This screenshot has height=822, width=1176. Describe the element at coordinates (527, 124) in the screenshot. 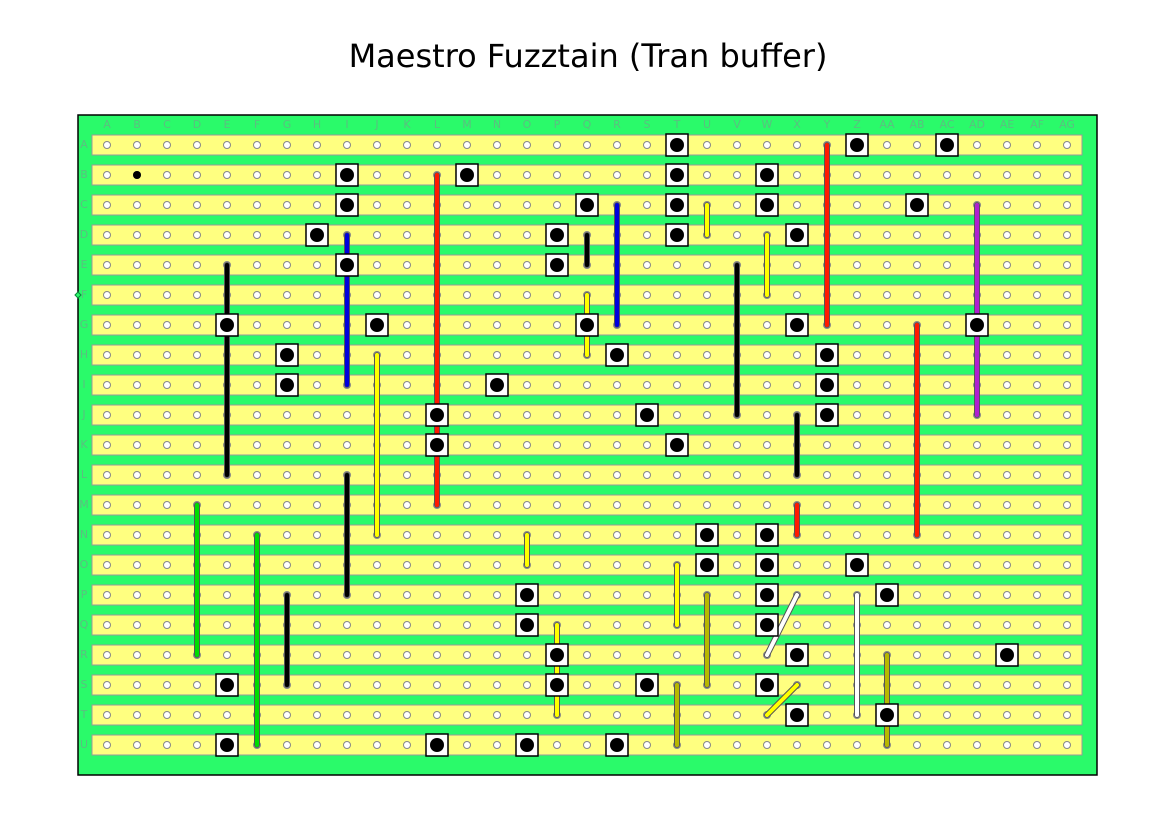

I see `column-label: O` at that location.